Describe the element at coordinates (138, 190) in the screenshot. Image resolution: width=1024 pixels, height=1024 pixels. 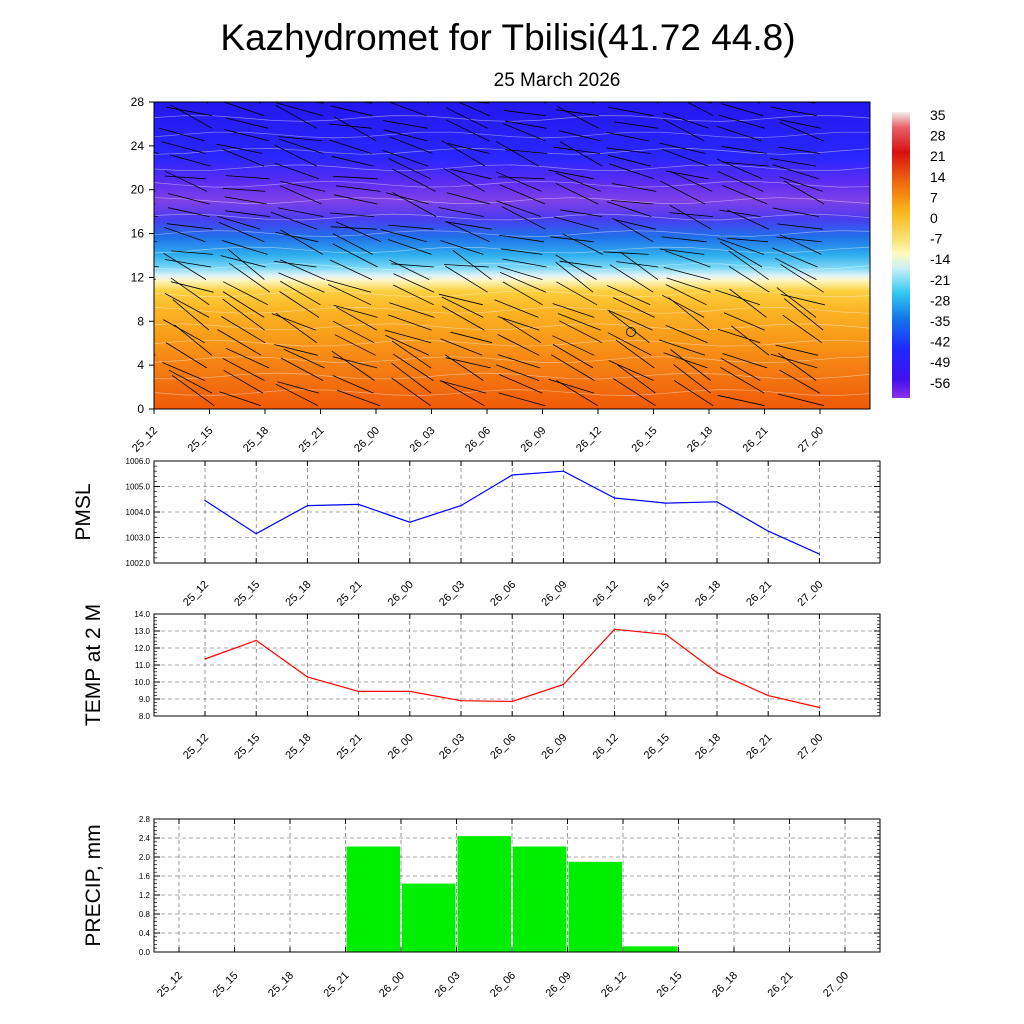
I see `heatmap-y-tick-label: 20` at that location.